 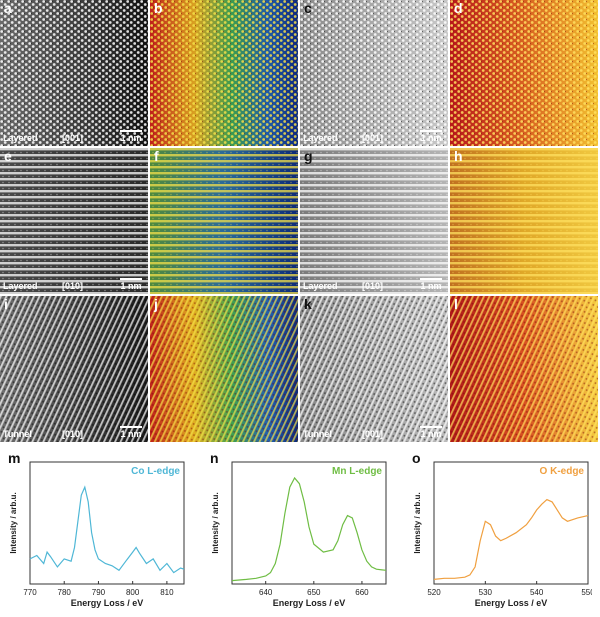 I want to click on x-tick-label: 800, so click(x=133, y=592).